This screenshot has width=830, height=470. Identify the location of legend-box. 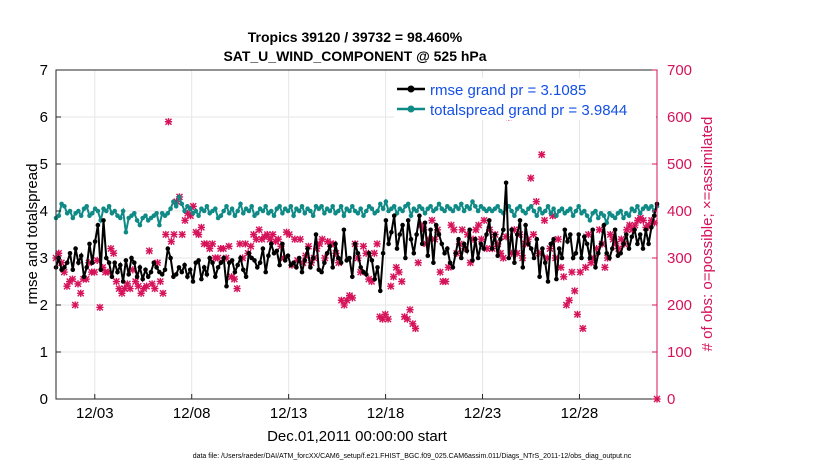
(525, 99).